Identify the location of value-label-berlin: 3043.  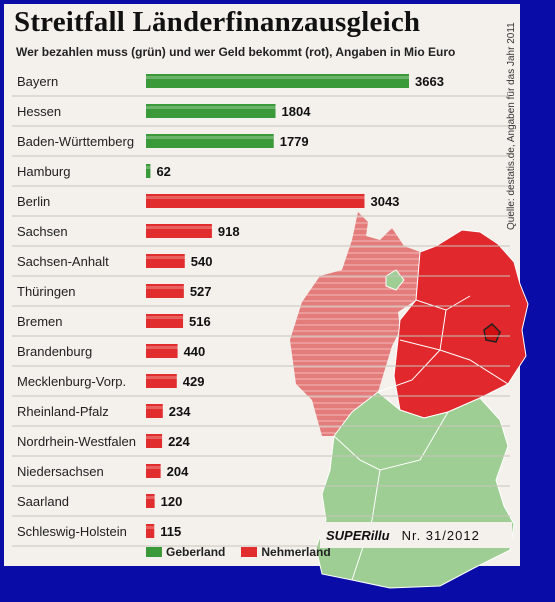
(384, 201).